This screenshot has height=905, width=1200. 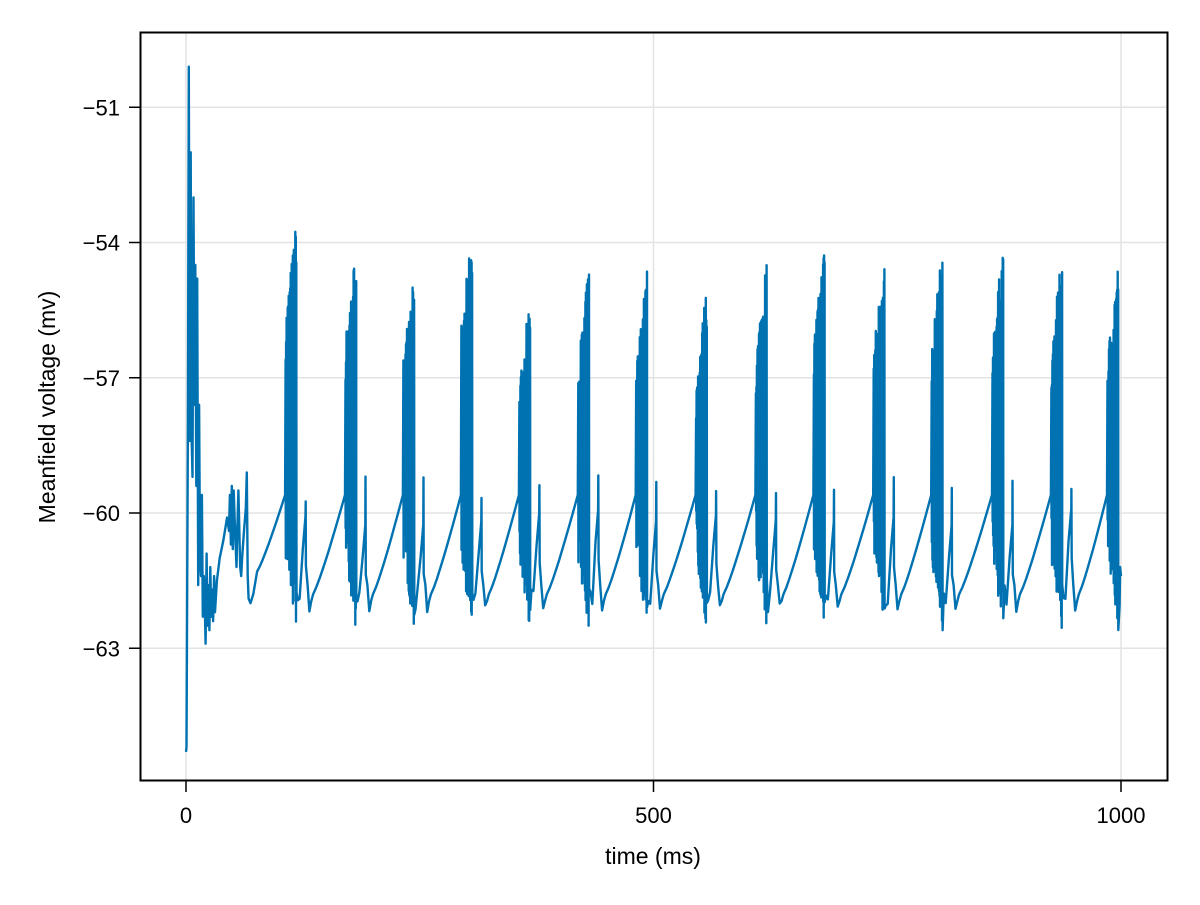 What do you see at coordinates (101, 378) in the screenshot?
I see `y-tick-label: −57` at bounding box center [101, 378].